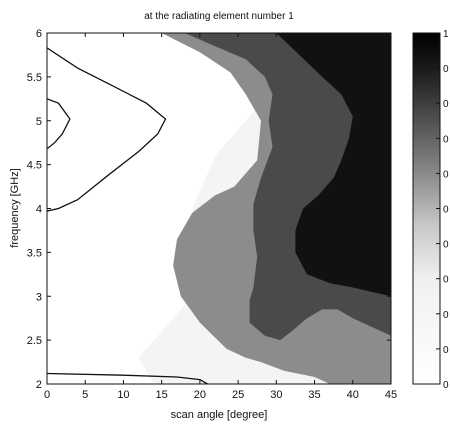 This screenshot has height=426, width=450. I want to click on y-tick-label: 4.5, so click(34, 166).